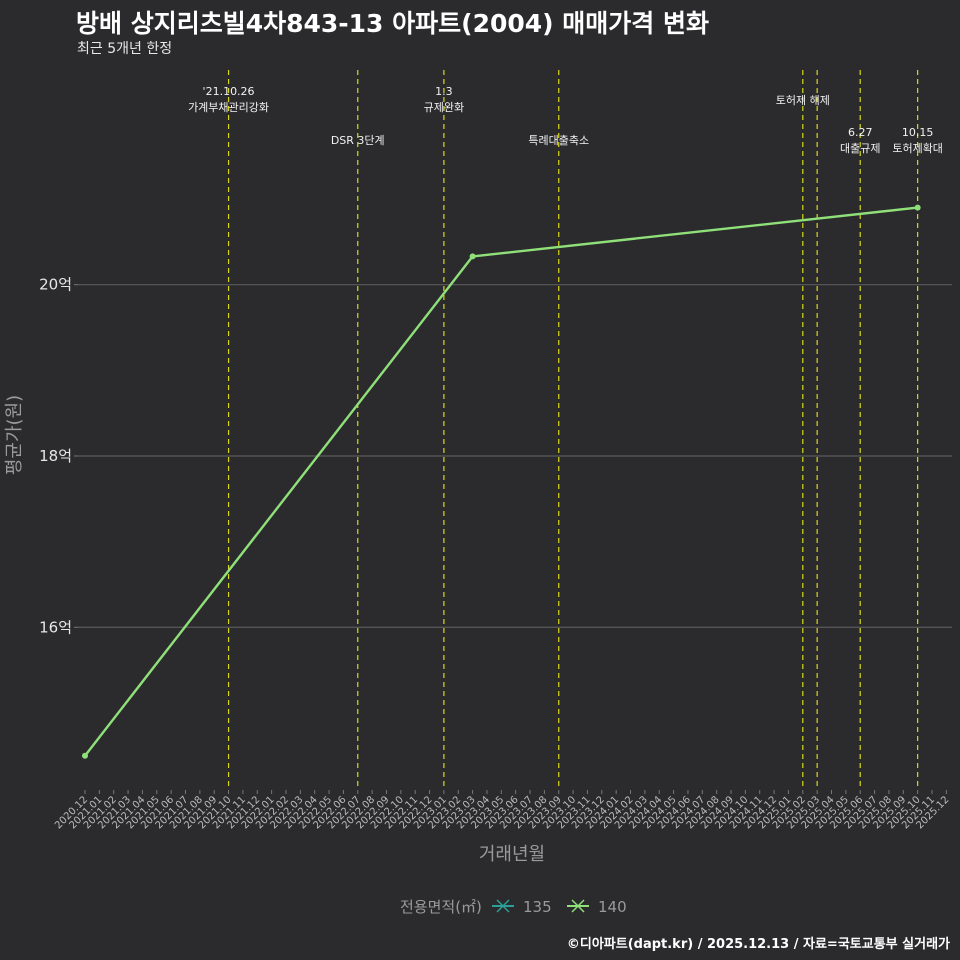 This screenshot has height=960, width=960. What do you see at coordinates (358, 140) in the screenshot?
I see `event-label: DSR 3단계` at bounding box center [358, 140].